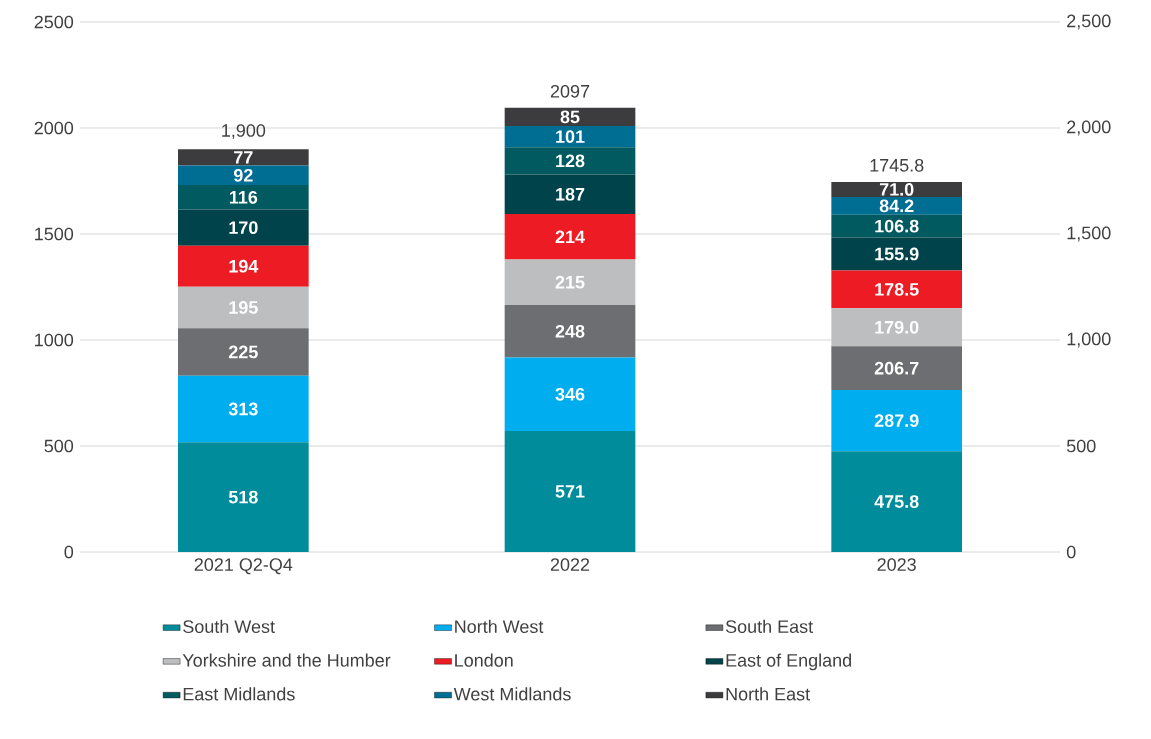 This screenshot has width=1151, height=739. I want to click on data-label: 155.9, so click(897, 254).